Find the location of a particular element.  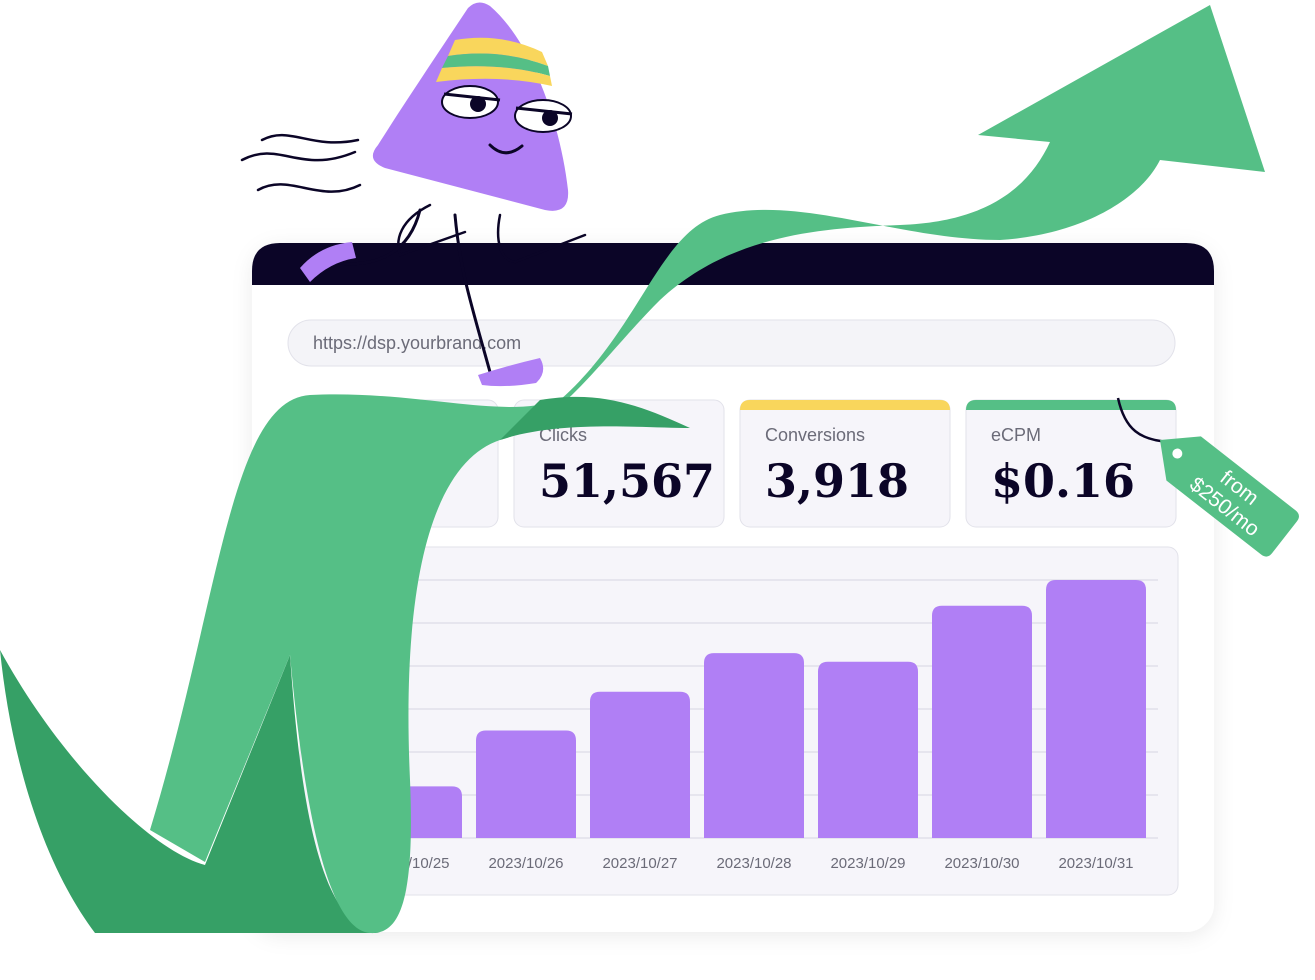

x-tick-label: 2023/10/27 is located at coordinates (639, 863).